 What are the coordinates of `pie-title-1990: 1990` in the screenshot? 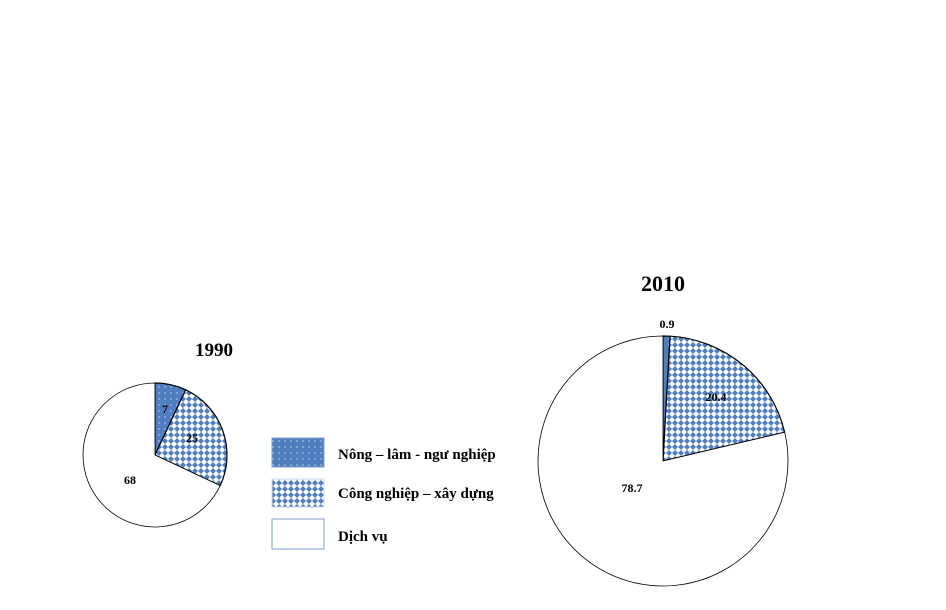 It's located at (214, 350).